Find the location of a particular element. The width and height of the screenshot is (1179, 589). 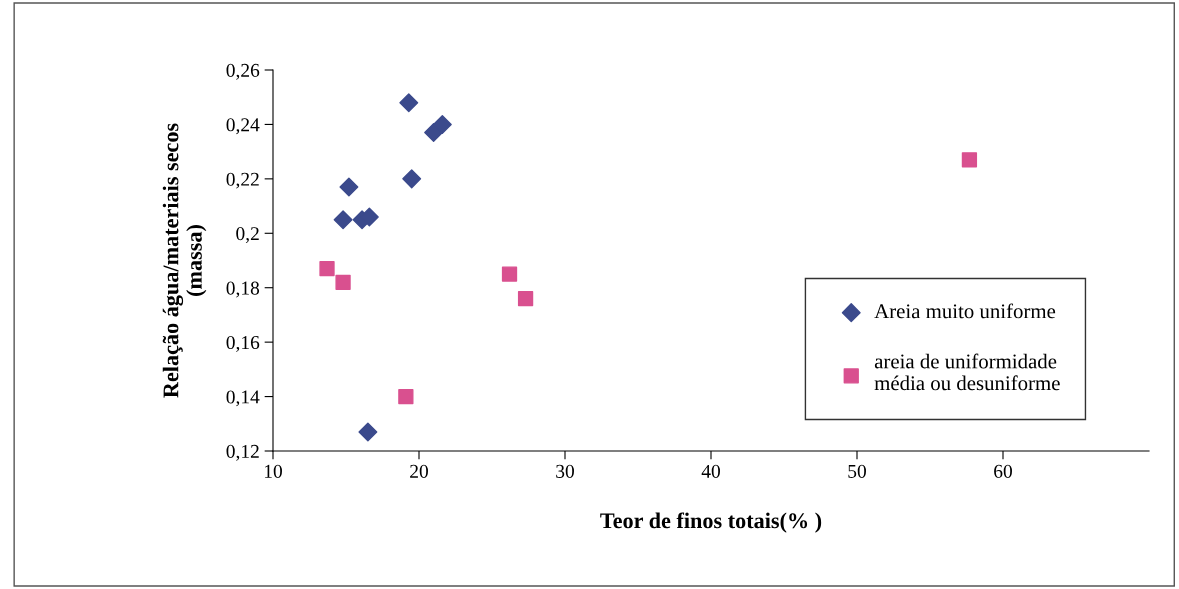

x-tick-label: 20 is located at coordinates (419, 471).